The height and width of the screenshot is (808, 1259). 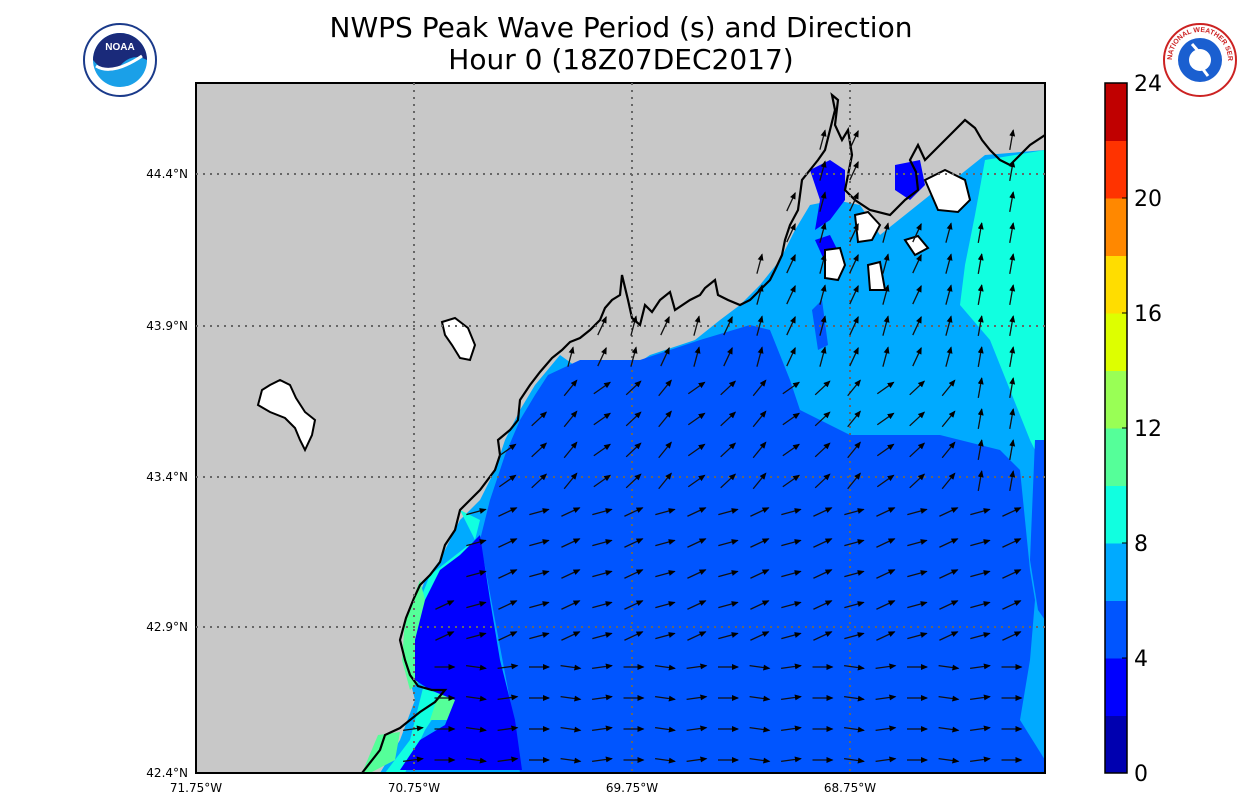 I want to click on lake-white-b, so click(x=458, y=339).